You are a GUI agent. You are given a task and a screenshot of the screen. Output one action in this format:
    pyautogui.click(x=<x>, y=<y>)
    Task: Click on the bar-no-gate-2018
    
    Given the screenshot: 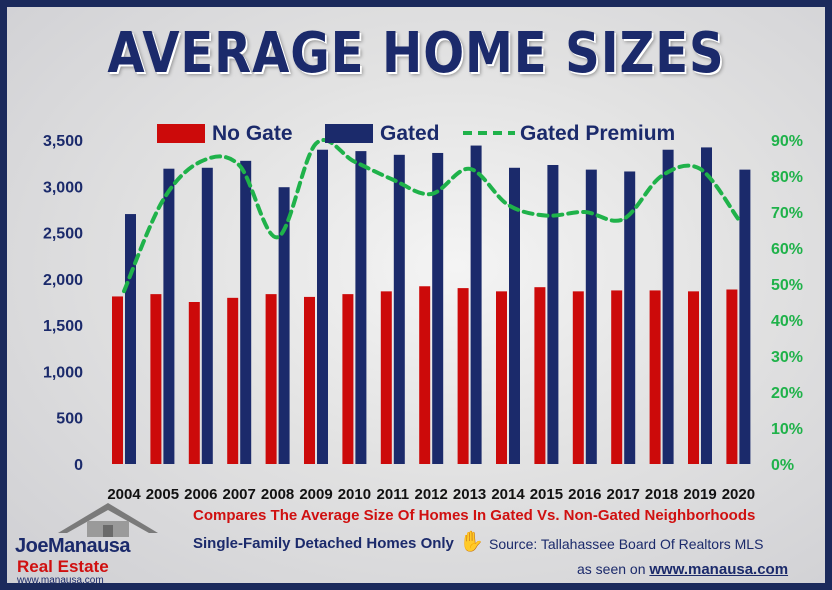 What is the action you would take?
    pyautogui.click(x=655, y=377)
    